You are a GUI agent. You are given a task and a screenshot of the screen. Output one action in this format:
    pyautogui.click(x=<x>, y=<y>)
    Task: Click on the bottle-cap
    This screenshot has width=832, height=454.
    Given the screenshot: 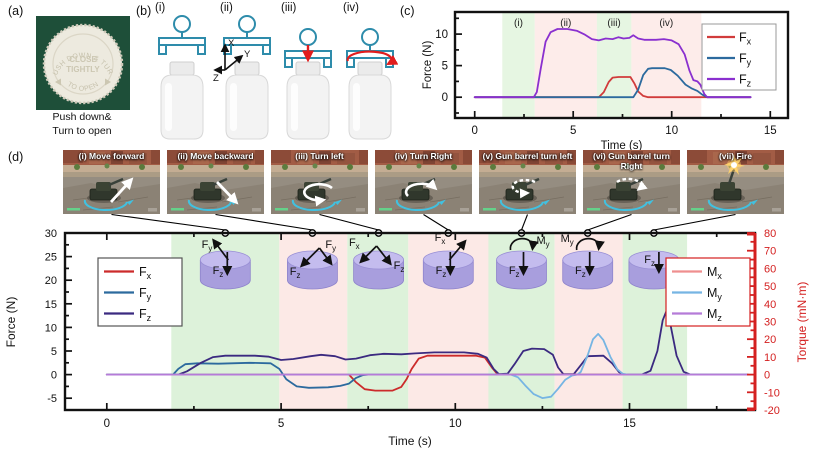 What is the action you would take?
    pyautogui.click(x=83, y=64)
    